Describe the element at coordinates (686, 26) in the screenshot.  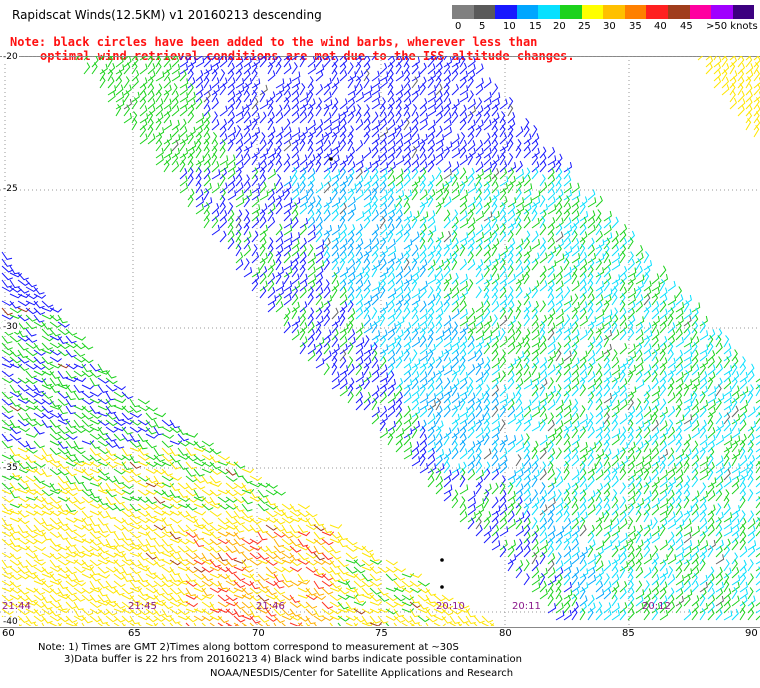
I see `legend-label: 45` at that location.